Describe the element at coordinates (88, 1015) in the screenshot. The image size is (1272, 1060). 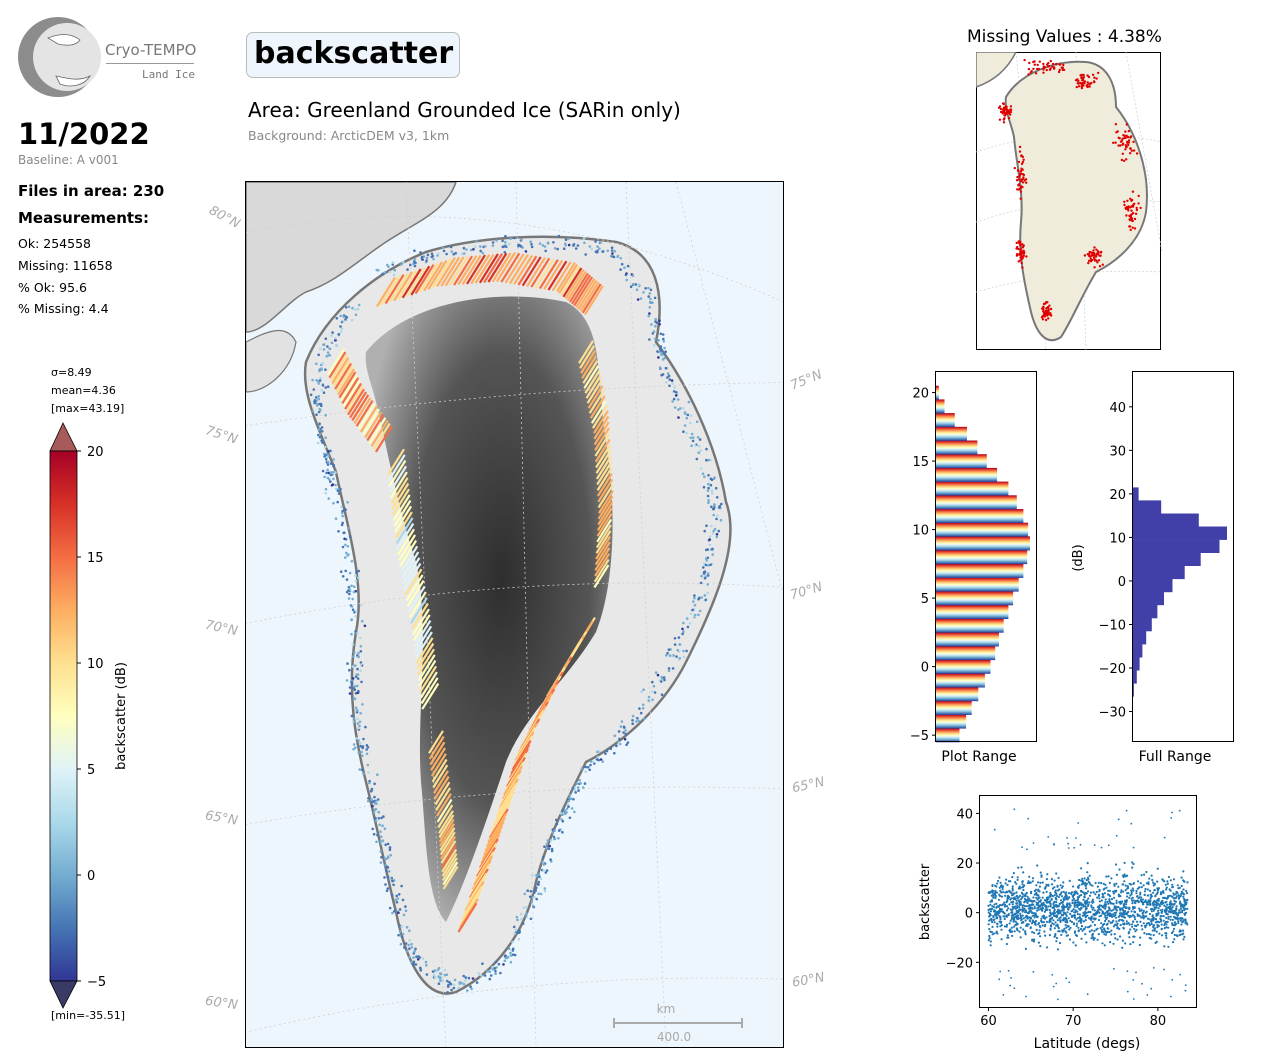
I see `min-text: [min=-35.51]` at that location.